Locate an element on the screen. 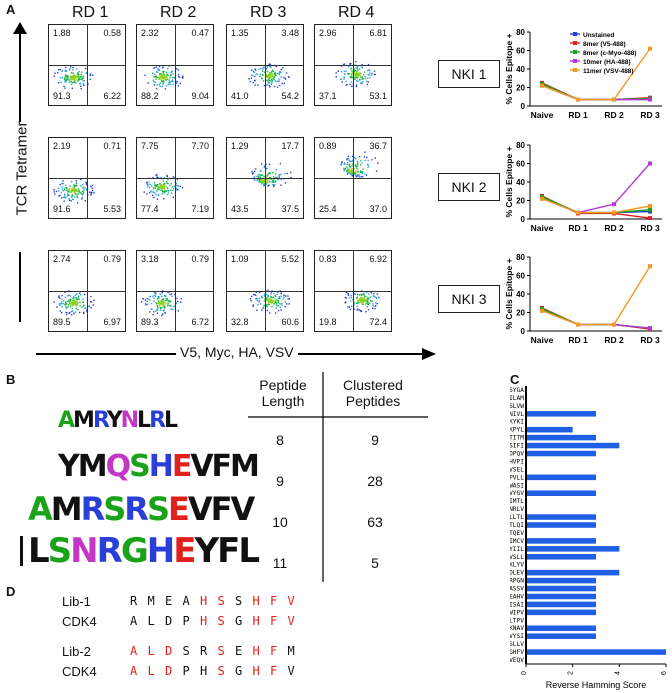 Image resolution: width=672 pixels, height=693 pixels. quadrant-value-ur: 36.7 is located at coordinates (378, 146).